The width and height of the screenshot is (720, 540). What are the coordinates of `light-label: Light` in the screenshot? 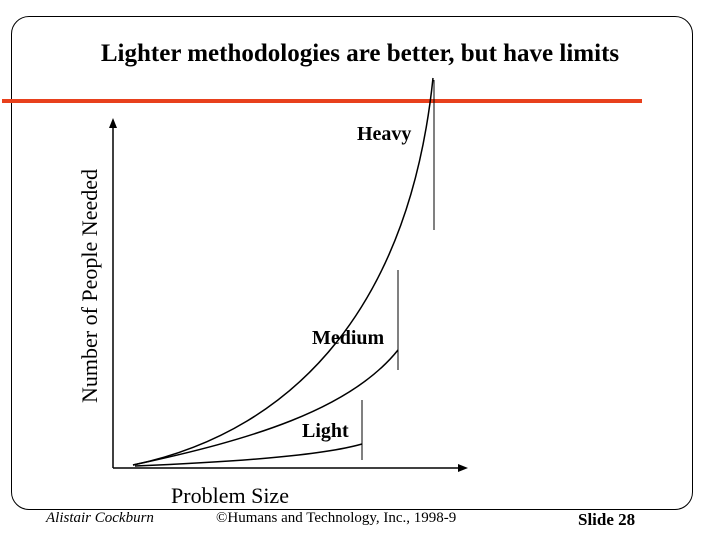 It's located at (325, 431).